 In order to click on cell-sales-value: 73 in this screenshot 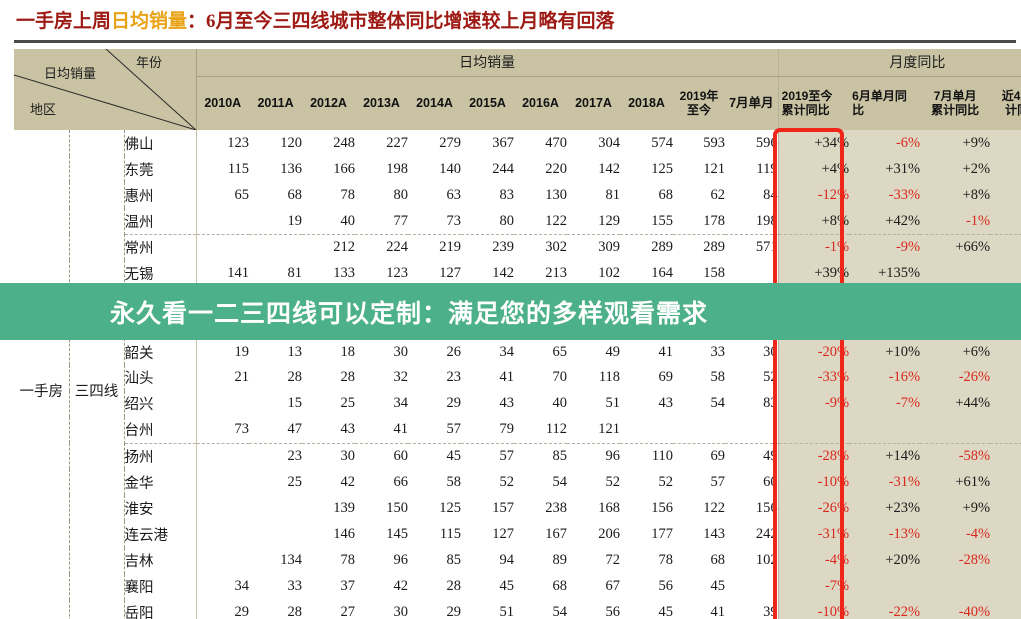, I will do `click(435, 221)`.